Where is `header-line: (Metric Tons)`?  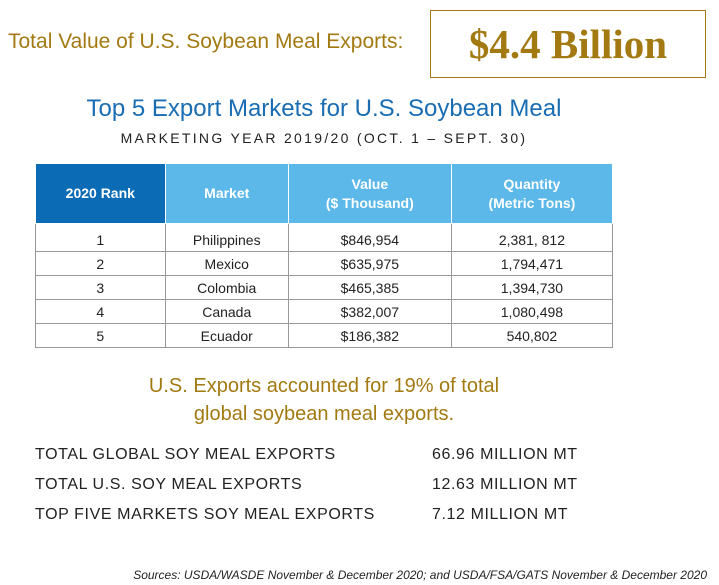
header-line: (Metric Tons) is located at coordinates (532, 202).